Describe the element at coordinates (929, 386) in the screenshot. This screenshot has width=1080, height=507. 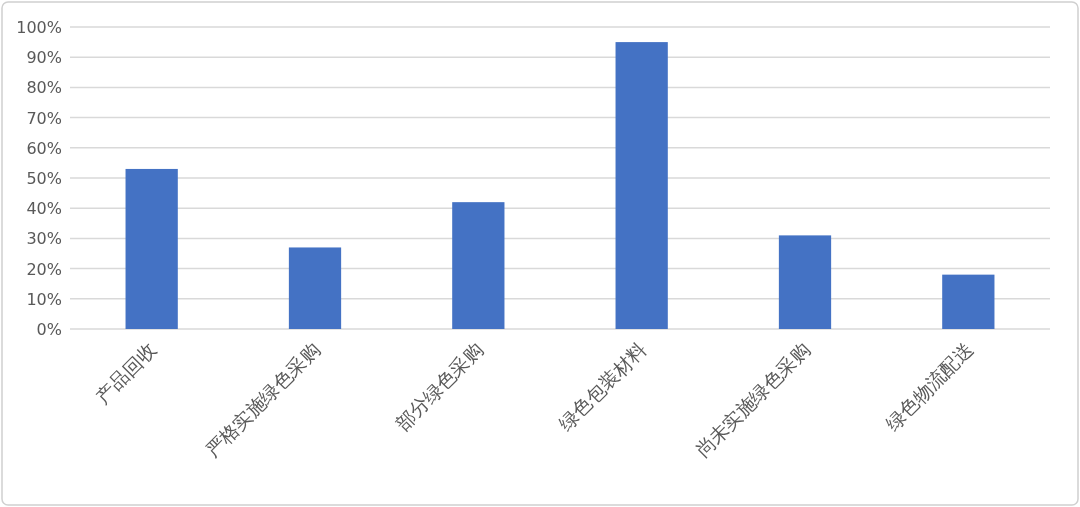
I see `x-tick-label: 绿色物流配送` at that location.